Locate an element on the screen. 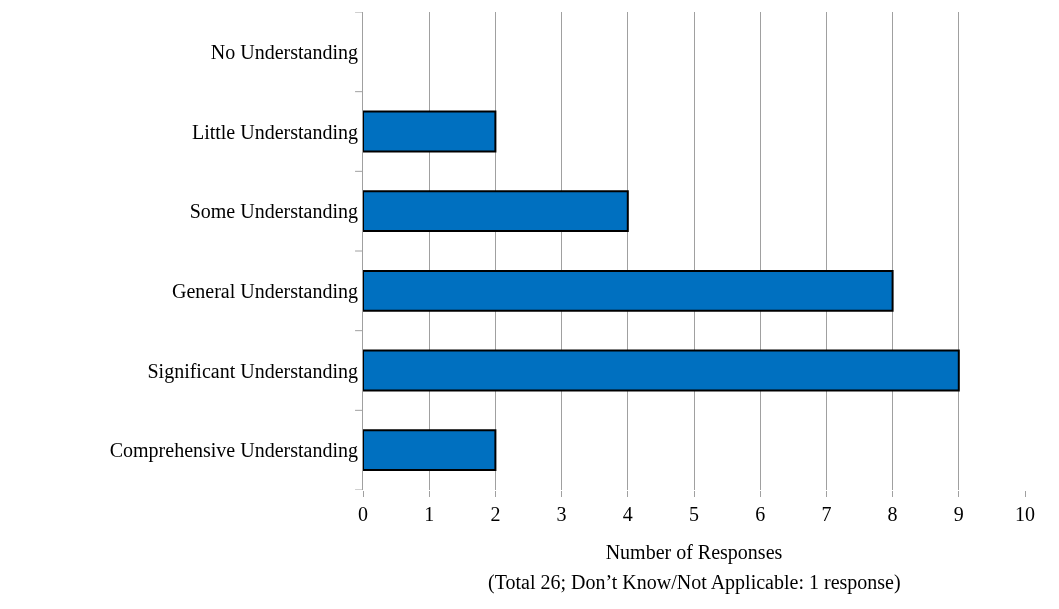  y-tick-label: No Understanding is located at coordinates (284, 52).